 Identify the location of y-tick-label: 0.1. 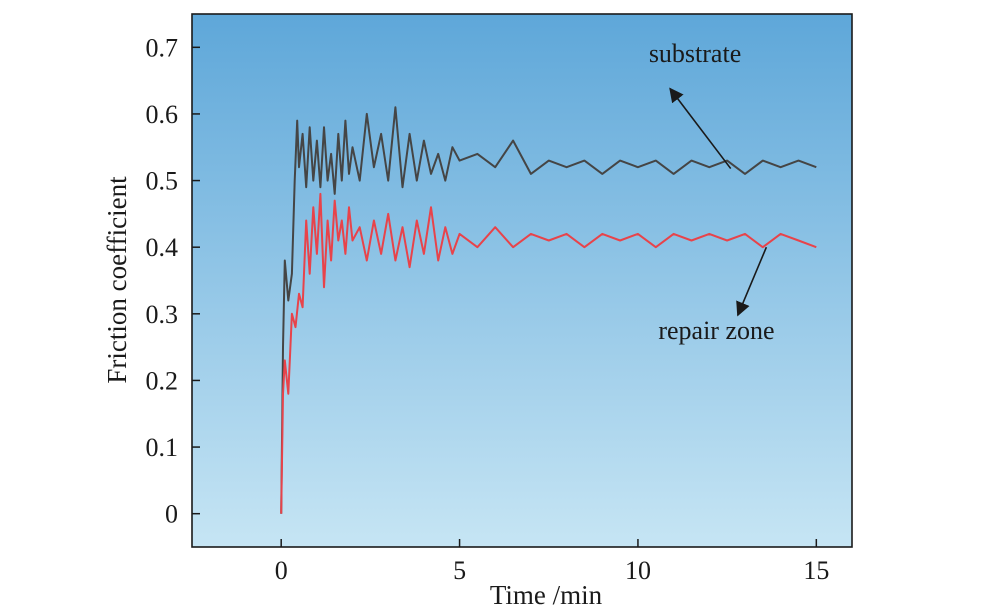
(162, 447).